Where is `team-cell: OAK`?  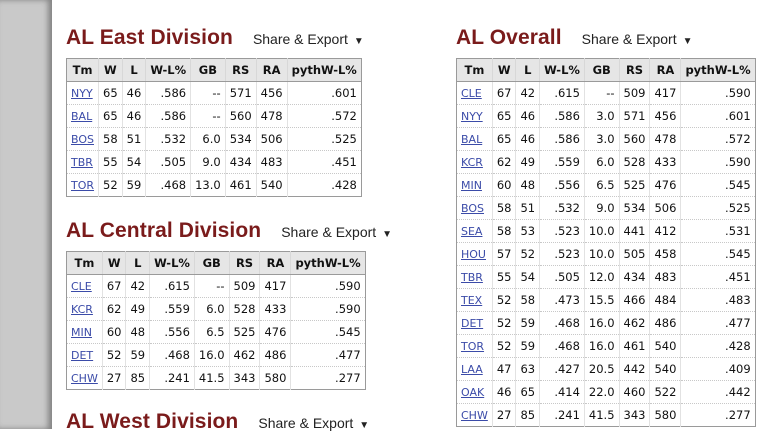 team-cell: OAK is located at coordinates (474, 392).